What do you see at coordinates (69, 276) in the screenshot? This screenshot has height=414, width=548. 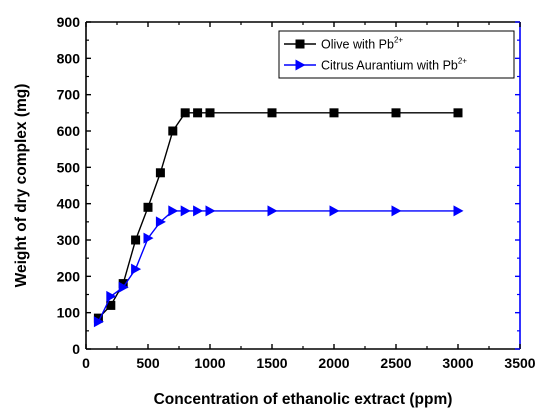 I see `y-tick-label: 200` at bounding box center [69, 276].